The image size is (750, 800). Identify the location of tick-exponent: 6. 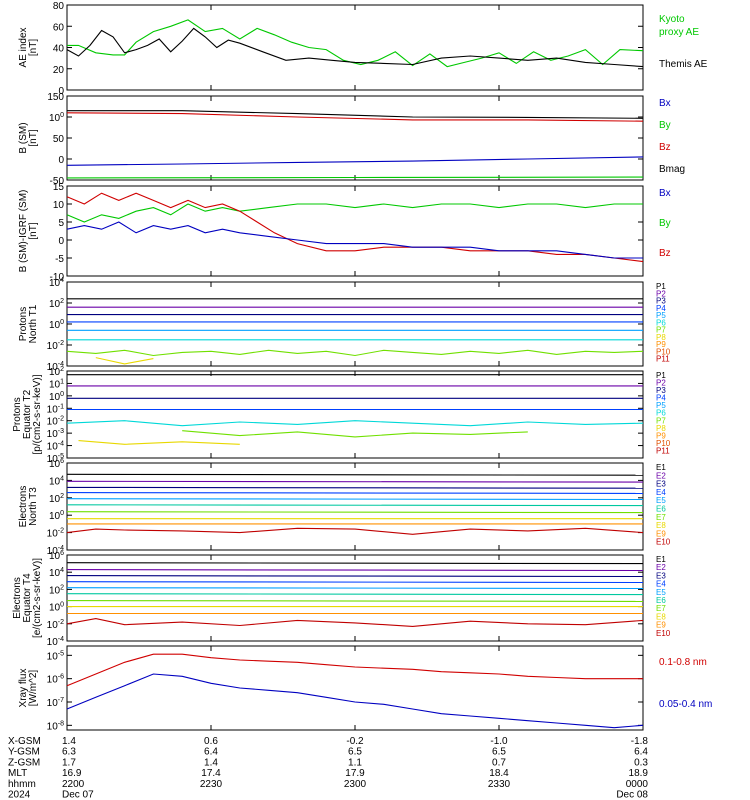
(62, 461).